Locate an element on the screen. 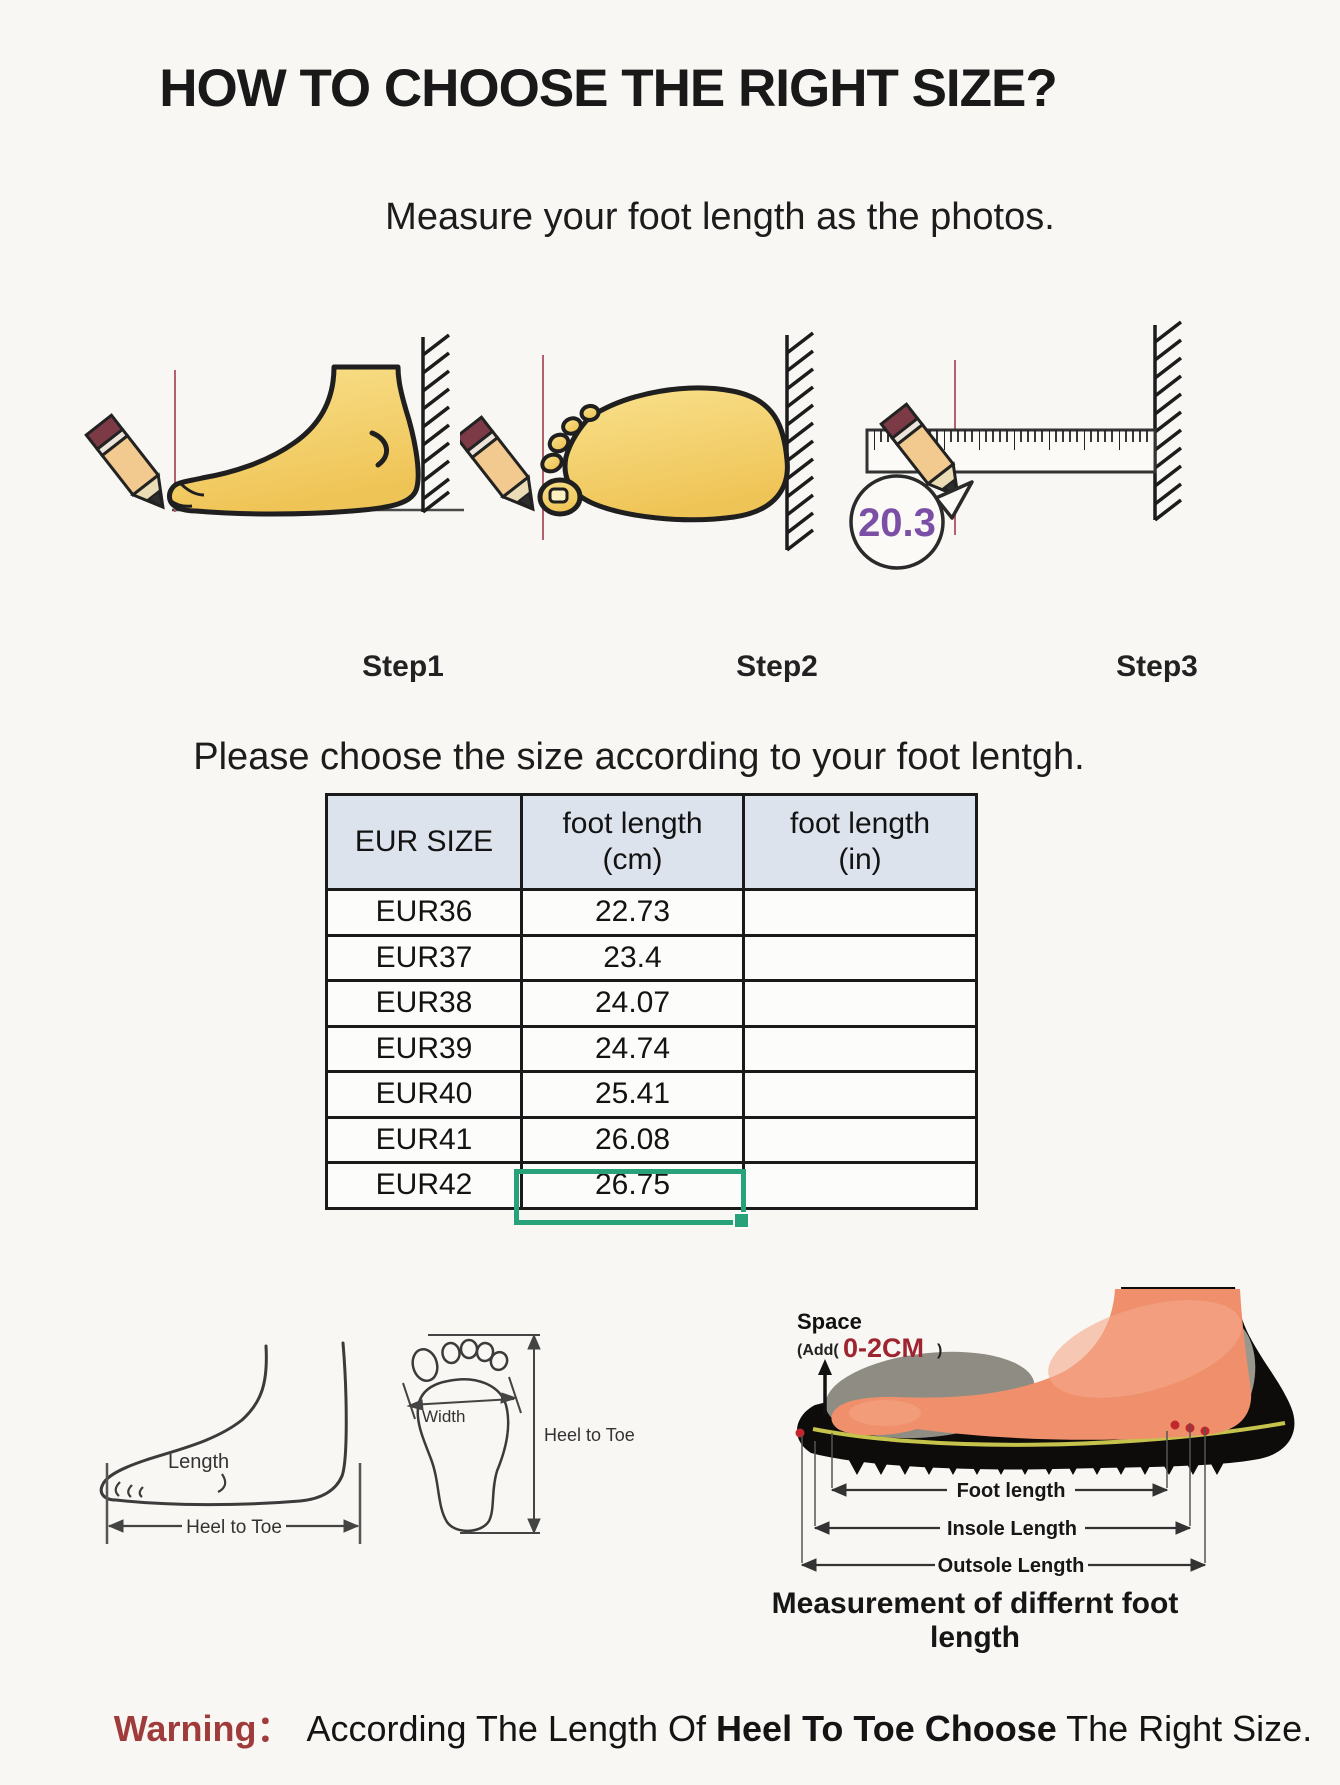 This screenshot has height=1785, width=1340. size-cell: EUR40 is located at coordinates (424, 1094).